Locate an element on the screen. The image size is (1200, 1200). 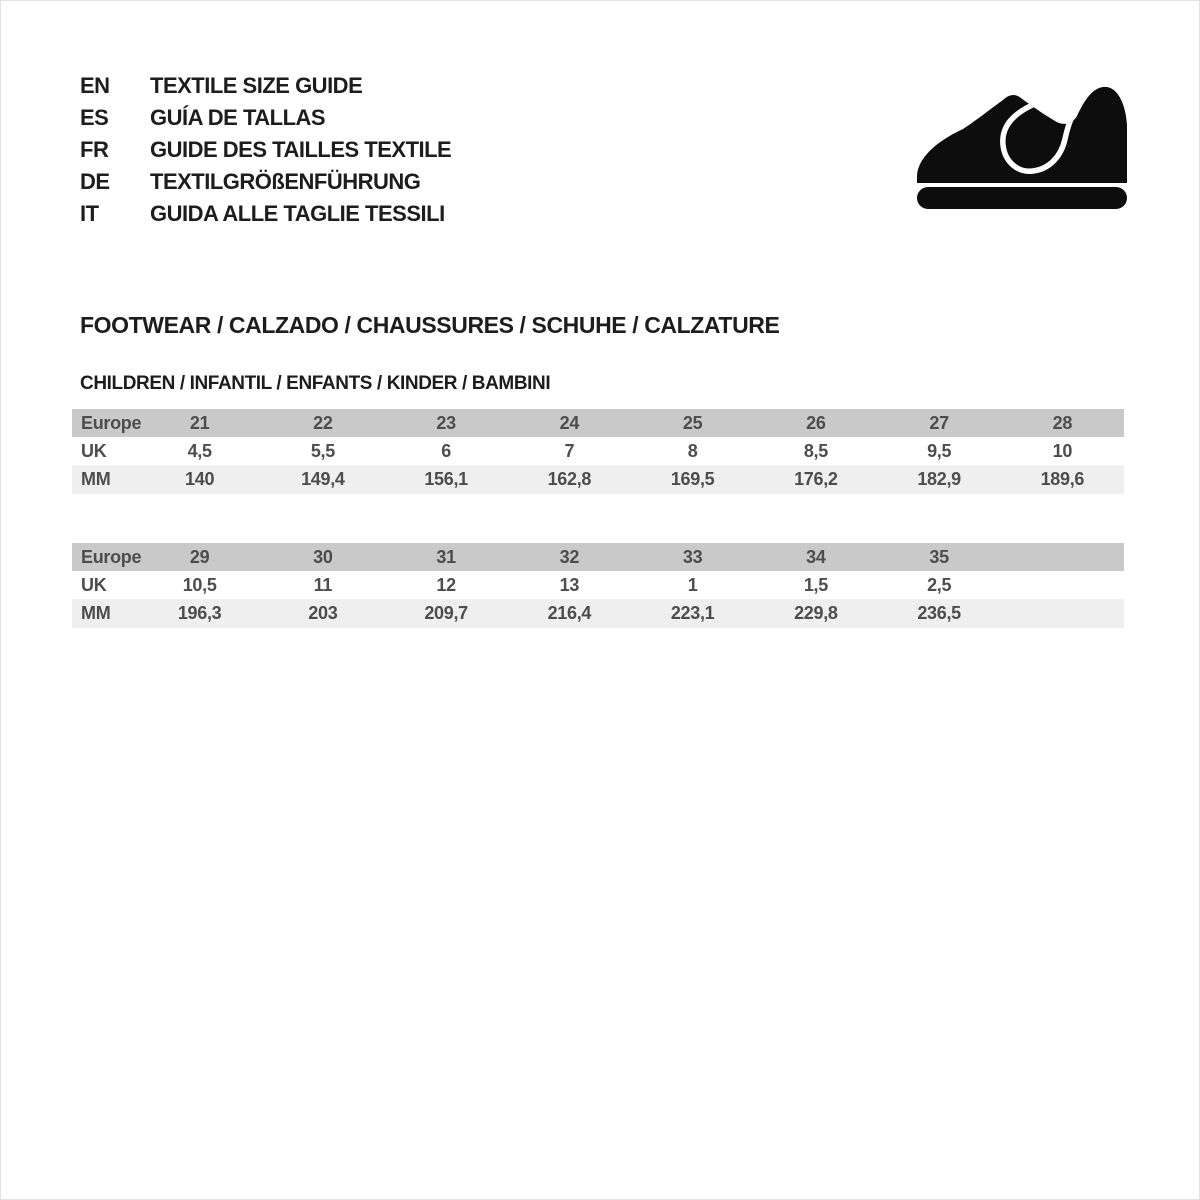
language-code: DE is located at coordinates (95, 181).